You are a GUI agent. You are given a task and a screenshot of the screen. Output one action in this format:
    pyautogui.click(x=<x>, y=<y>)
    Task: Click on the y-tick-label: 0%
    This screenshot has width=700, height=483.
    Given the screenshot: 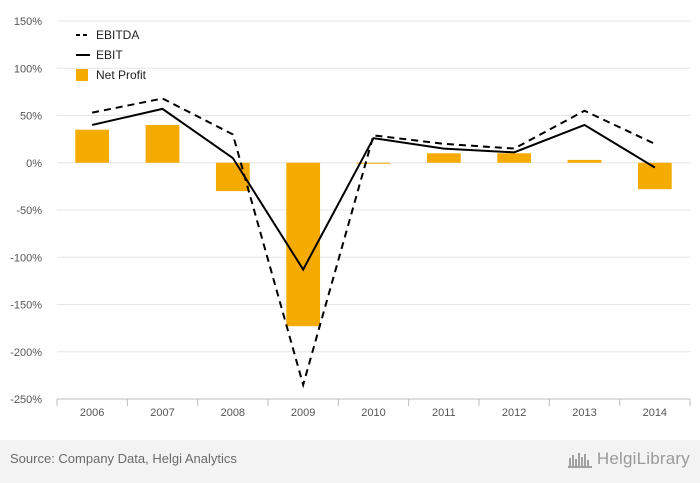 What is the action you would take?
    pyautogui.click(x=34, y=164)
    